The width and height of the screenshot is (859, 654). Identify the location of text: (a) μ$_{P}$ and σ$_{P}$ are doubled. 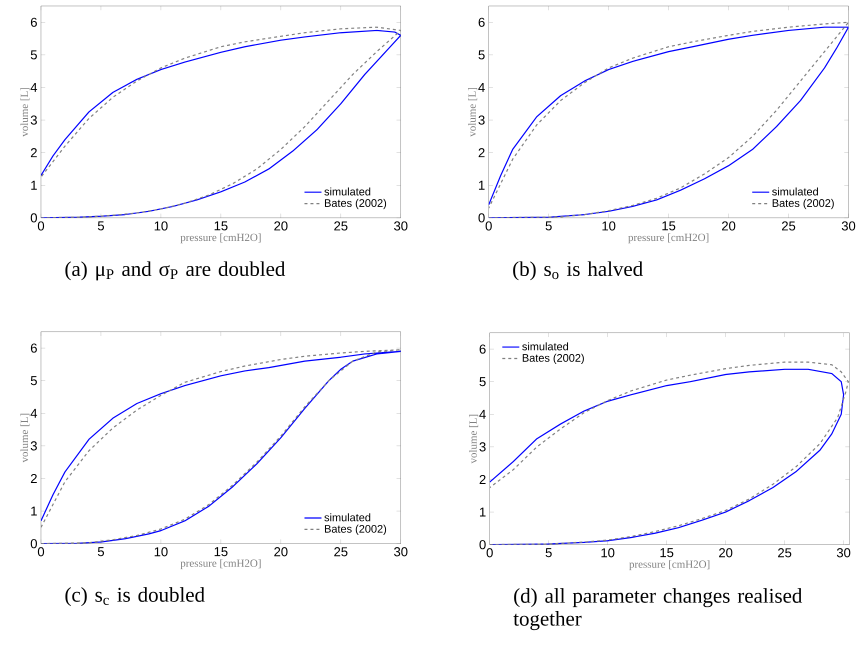
(175, 271).